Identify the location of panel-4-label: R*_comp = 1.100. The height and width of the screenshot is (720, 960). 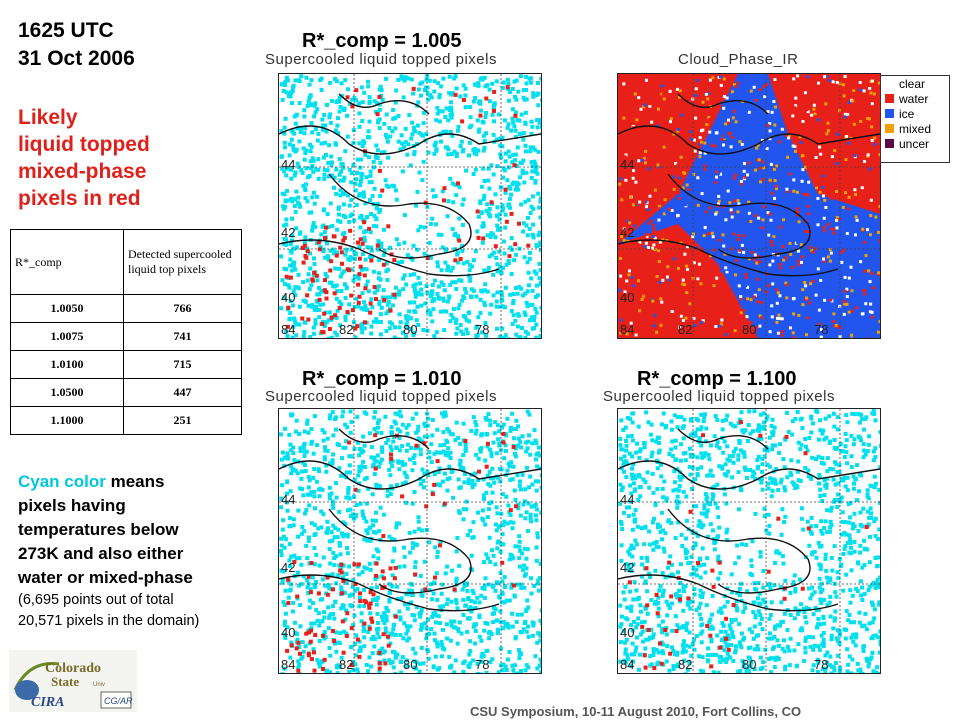
(717, 379).